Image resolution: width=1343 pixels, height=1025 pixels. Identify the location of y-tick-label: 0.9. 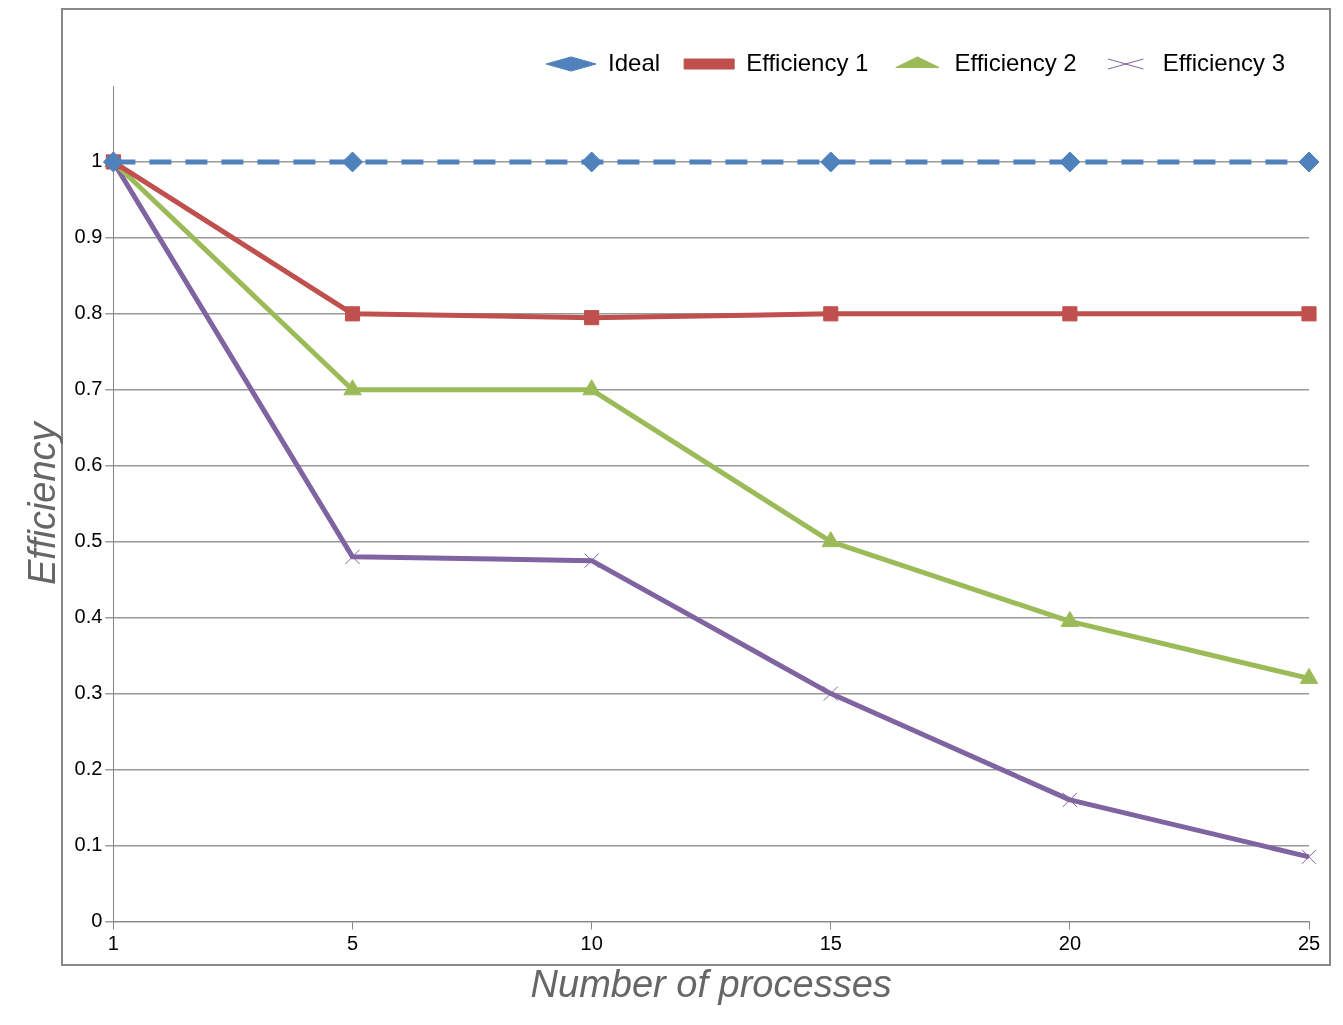
(88, 236).